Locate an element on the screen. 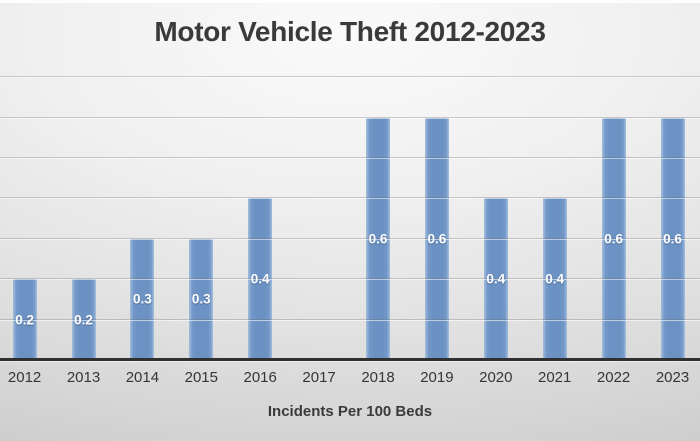 This screenshot has height=441, width=700. x-tick-label-2012: 2012 is located at coordinates (24, 377).